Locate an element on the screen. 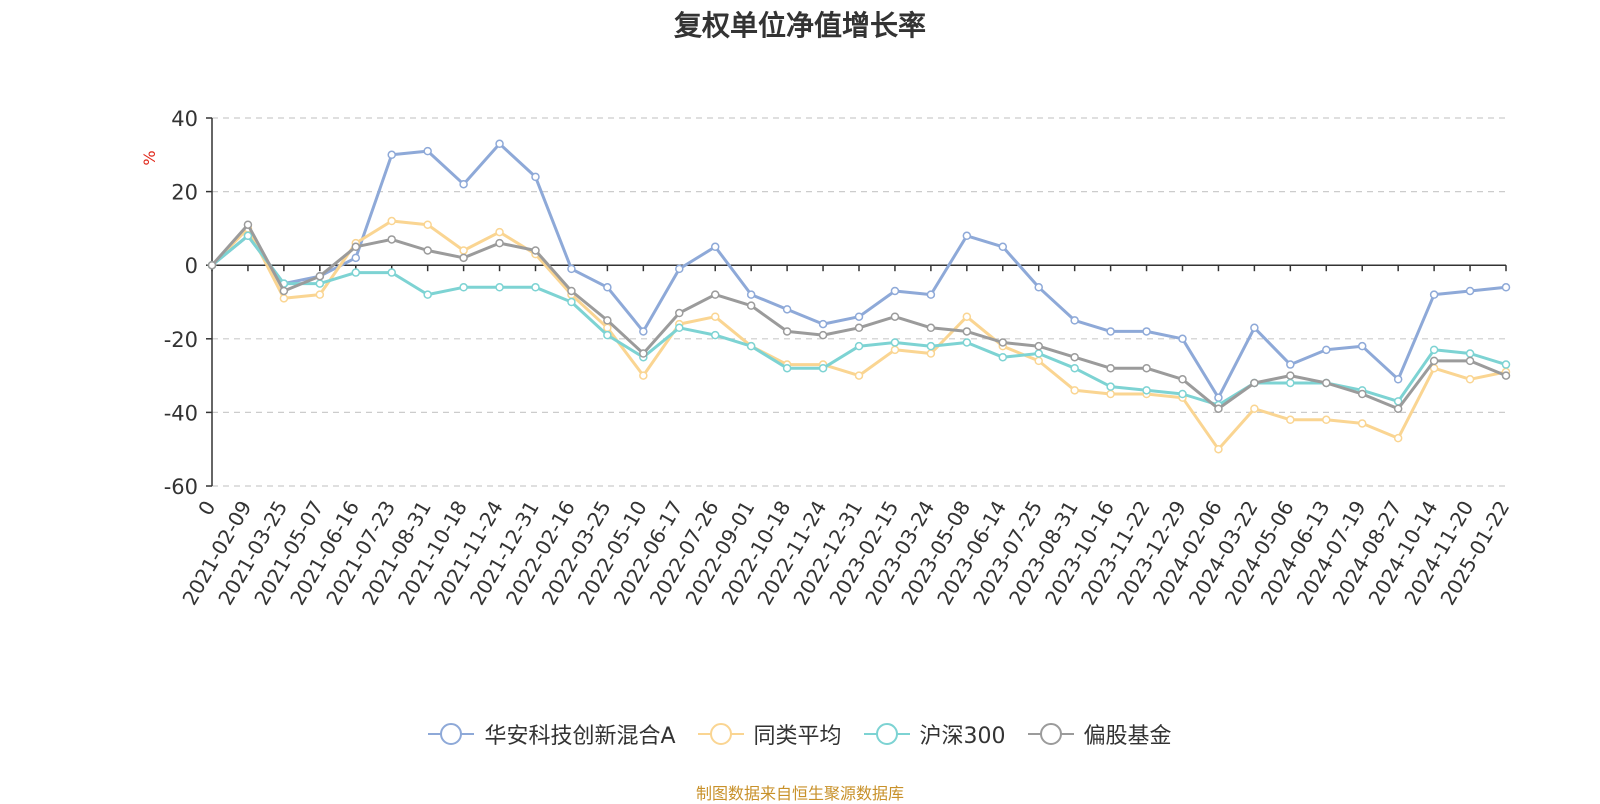 The height and width of the screenshot is (804, 1600). legend-label: 同类平均 is located at coordinates (797, 736).